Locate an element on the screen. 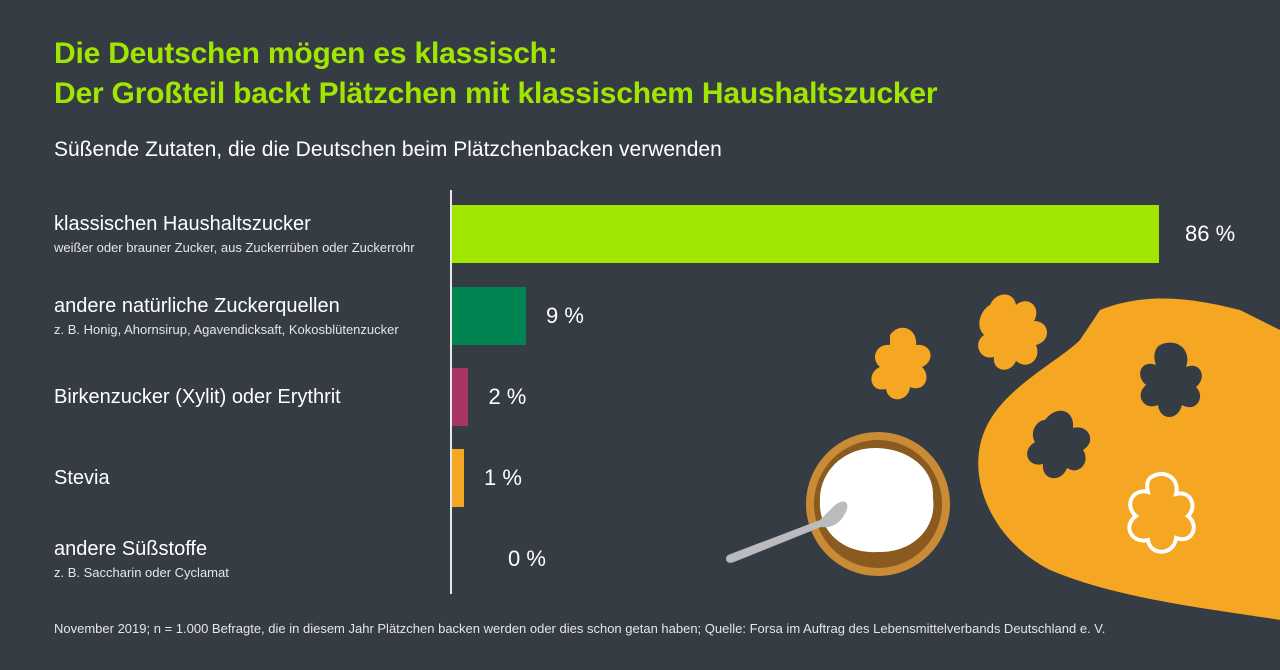 This screenshot has width=1280, height=670. cookie-cutter is located at coordinates (1161, 513).